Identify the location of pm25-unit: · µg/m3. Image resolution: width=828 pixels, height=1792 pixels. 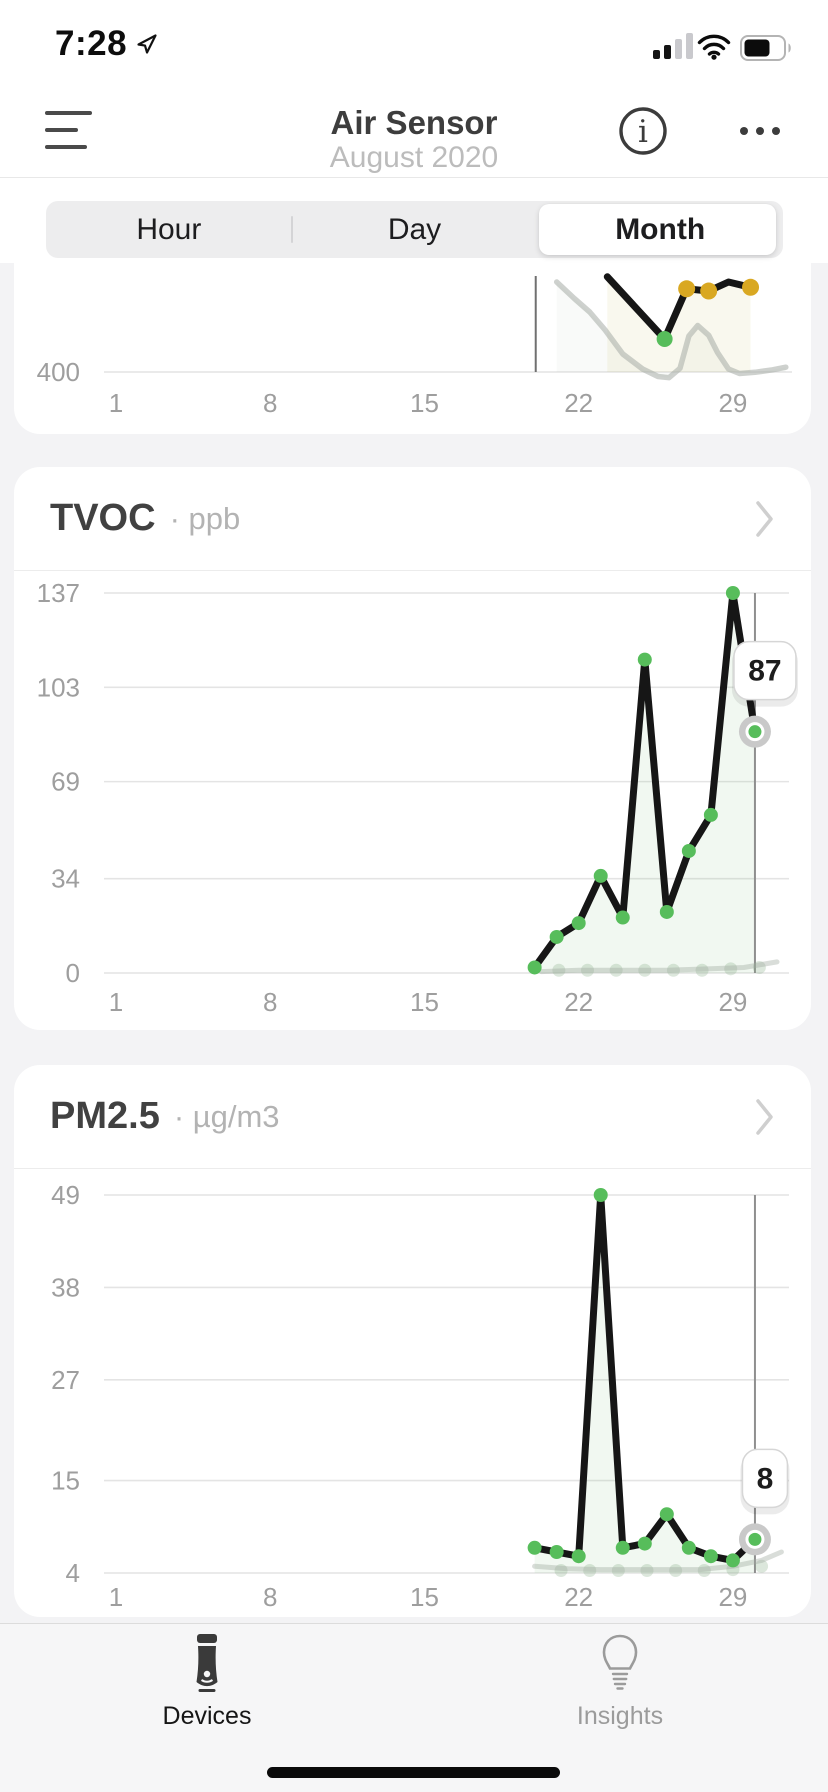
(226, 1116).